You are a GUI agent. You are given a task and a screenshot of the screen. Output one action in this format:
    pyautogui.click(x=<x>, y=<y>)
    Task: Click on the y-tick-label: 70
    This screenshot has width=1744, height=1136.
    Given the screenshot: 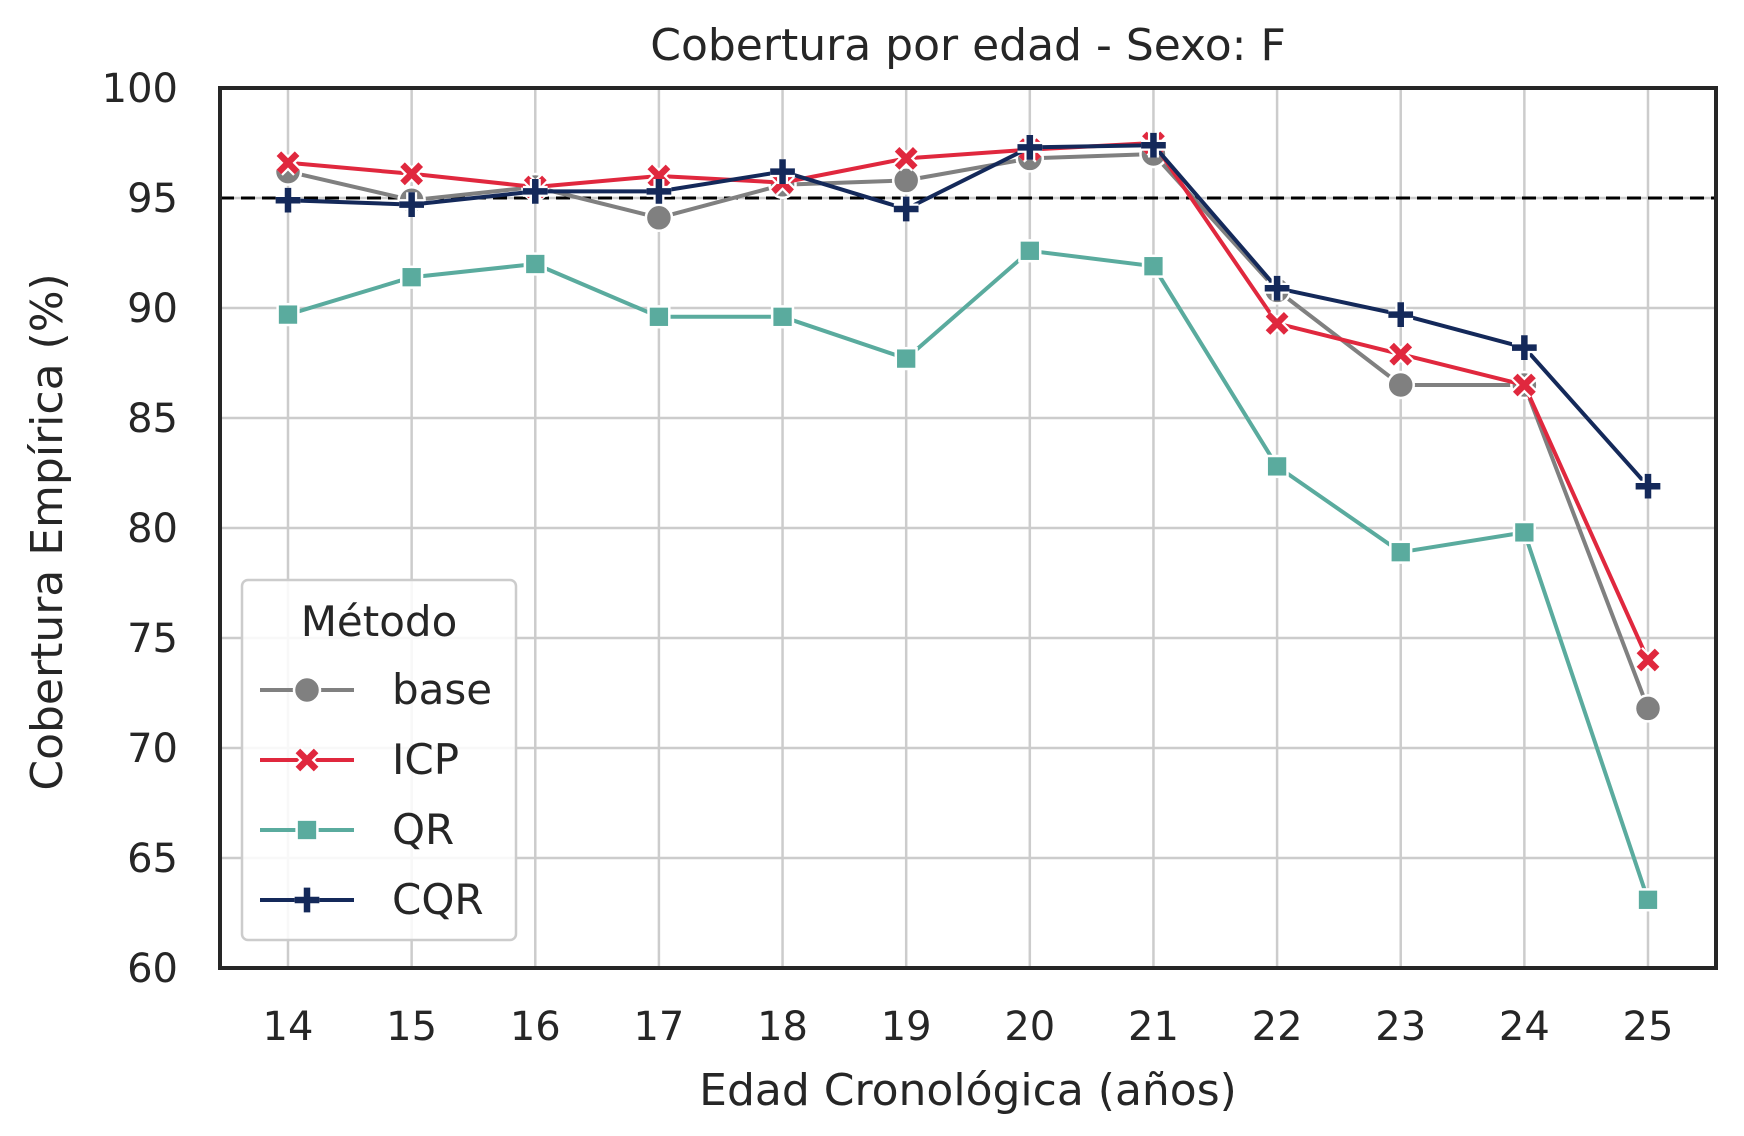 What is the action you would take?
    pyautogui.click(x=152, y=749)
    